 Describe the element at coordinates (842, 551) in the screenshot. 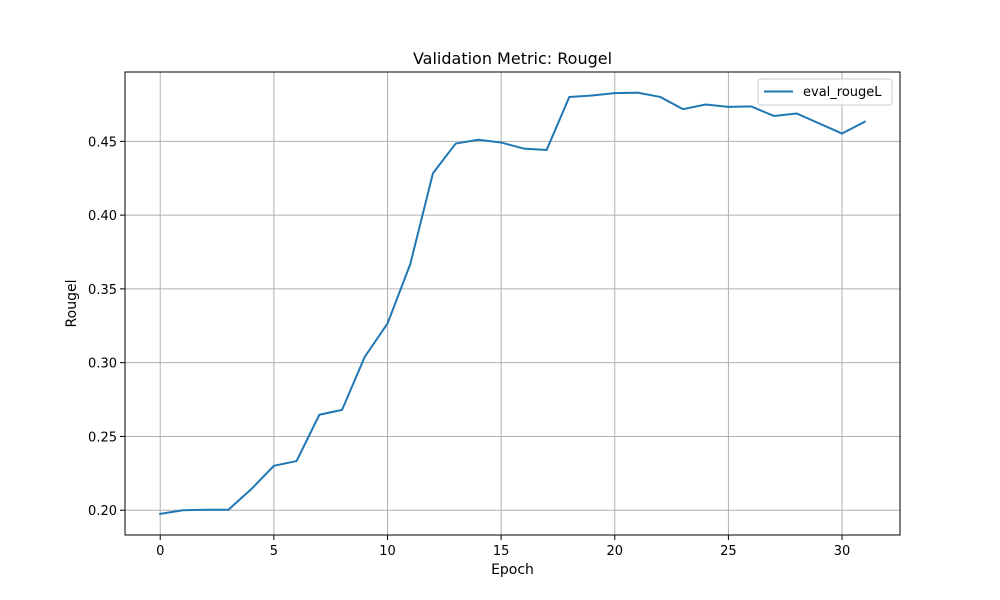

I see `x-tick-label: 30` at that location.